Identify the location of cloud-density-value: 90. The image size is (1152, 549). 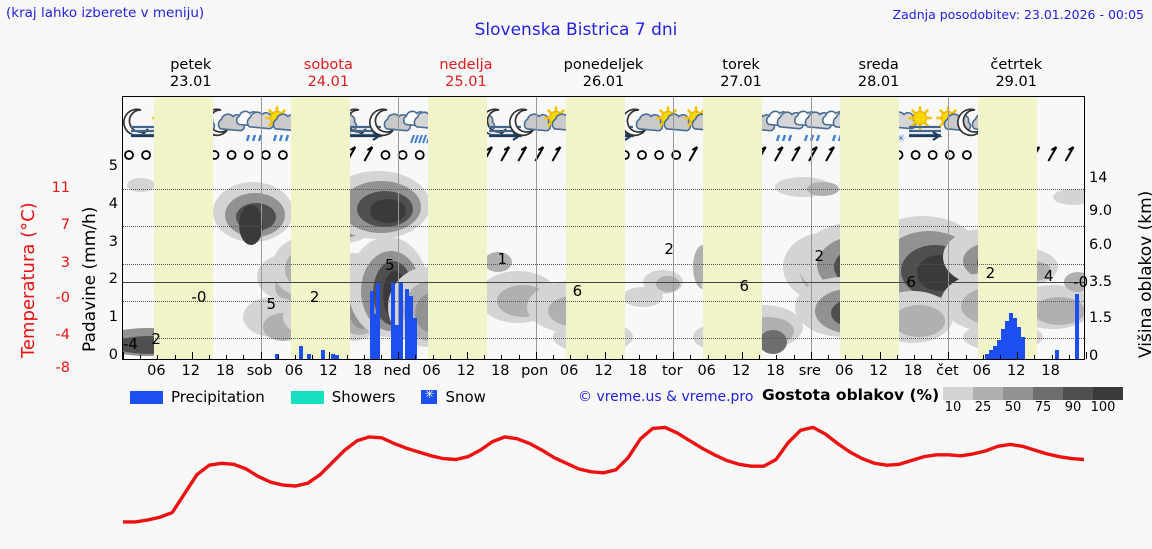
(1073, 407).